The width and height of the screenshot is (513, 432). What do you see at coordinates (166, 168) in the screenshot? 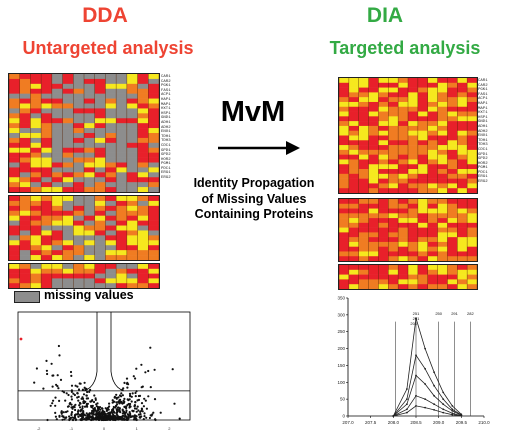
I see `gene-label: PDC1` at bounding box center [166, 168].